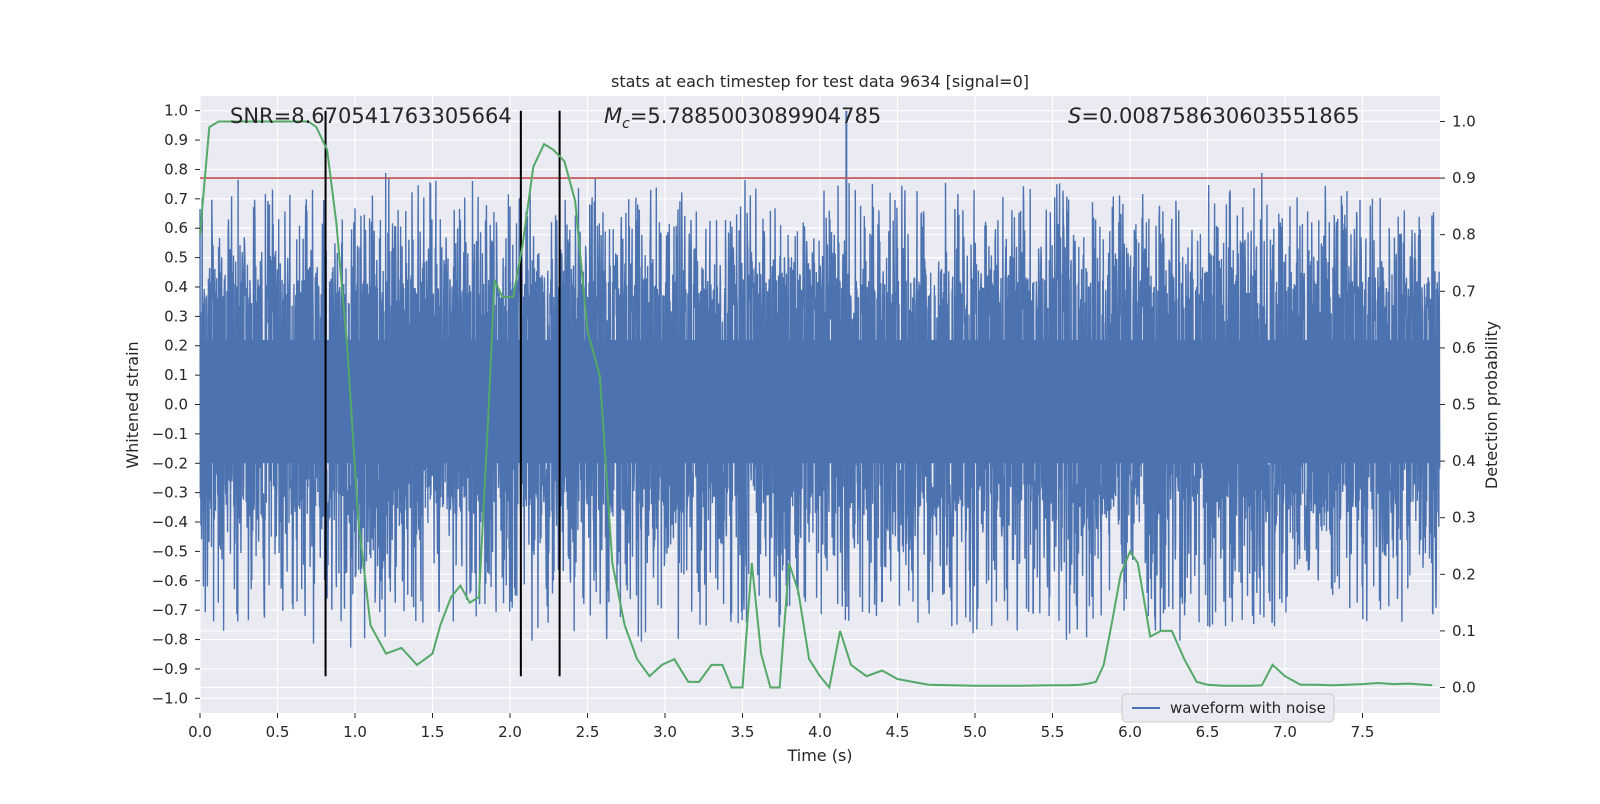 Image resolution: width=1600 pixels, height=804 pixels. Describe the element at coordinates (176, 405) in the screenshot. I see `y-tick-label-left: 0.0` at that location.